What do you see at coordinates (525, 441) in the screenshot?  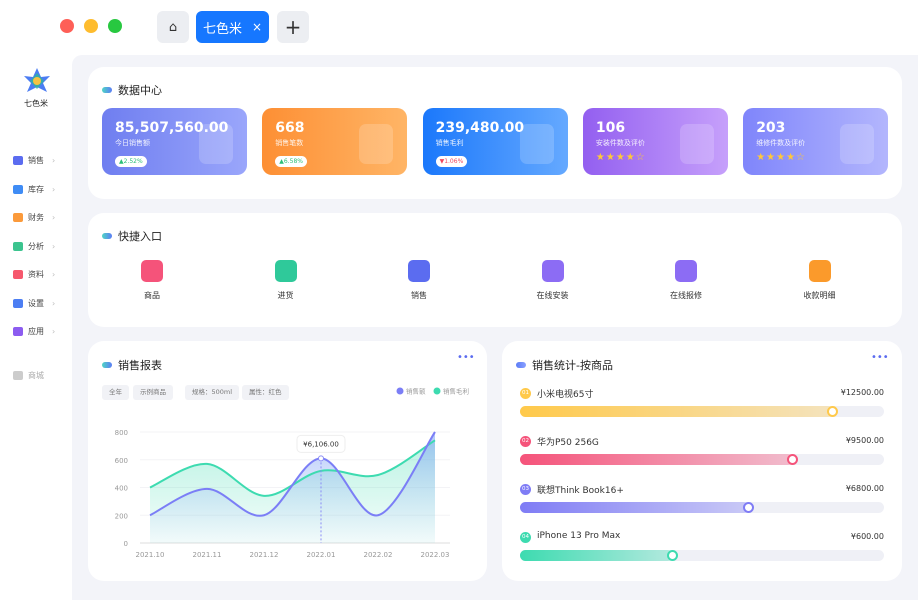 I see `rank-badge: 02` at bounding box center [525, 441].